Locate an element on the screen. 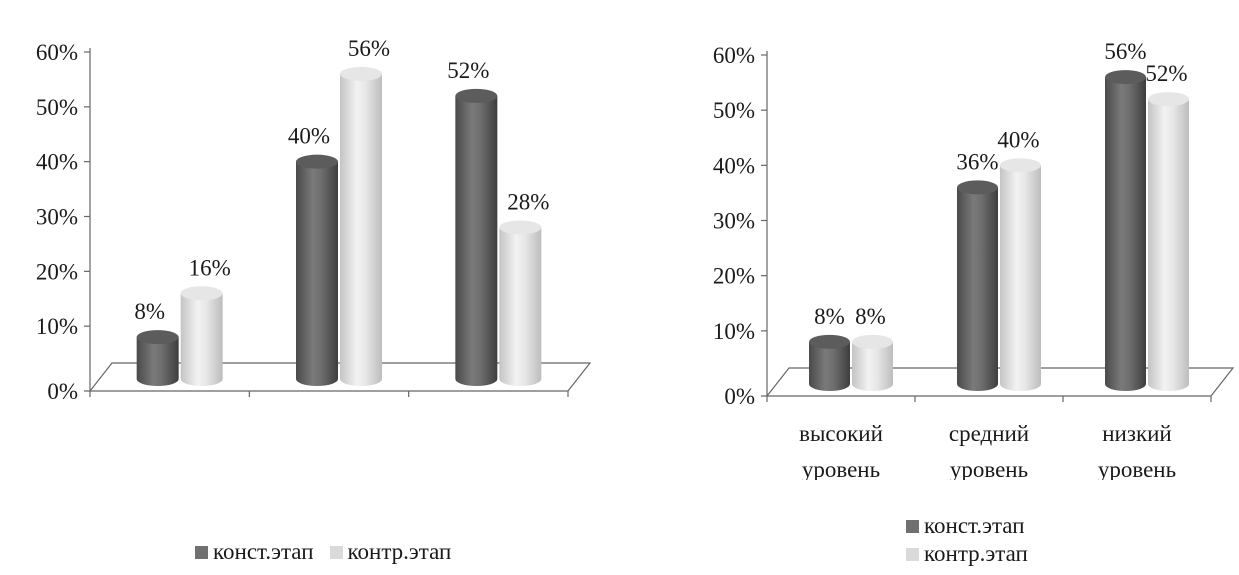 This screenshot has width=1239, height=575. category-label-right-2: средний уровень is located at coordinates (989, 450).